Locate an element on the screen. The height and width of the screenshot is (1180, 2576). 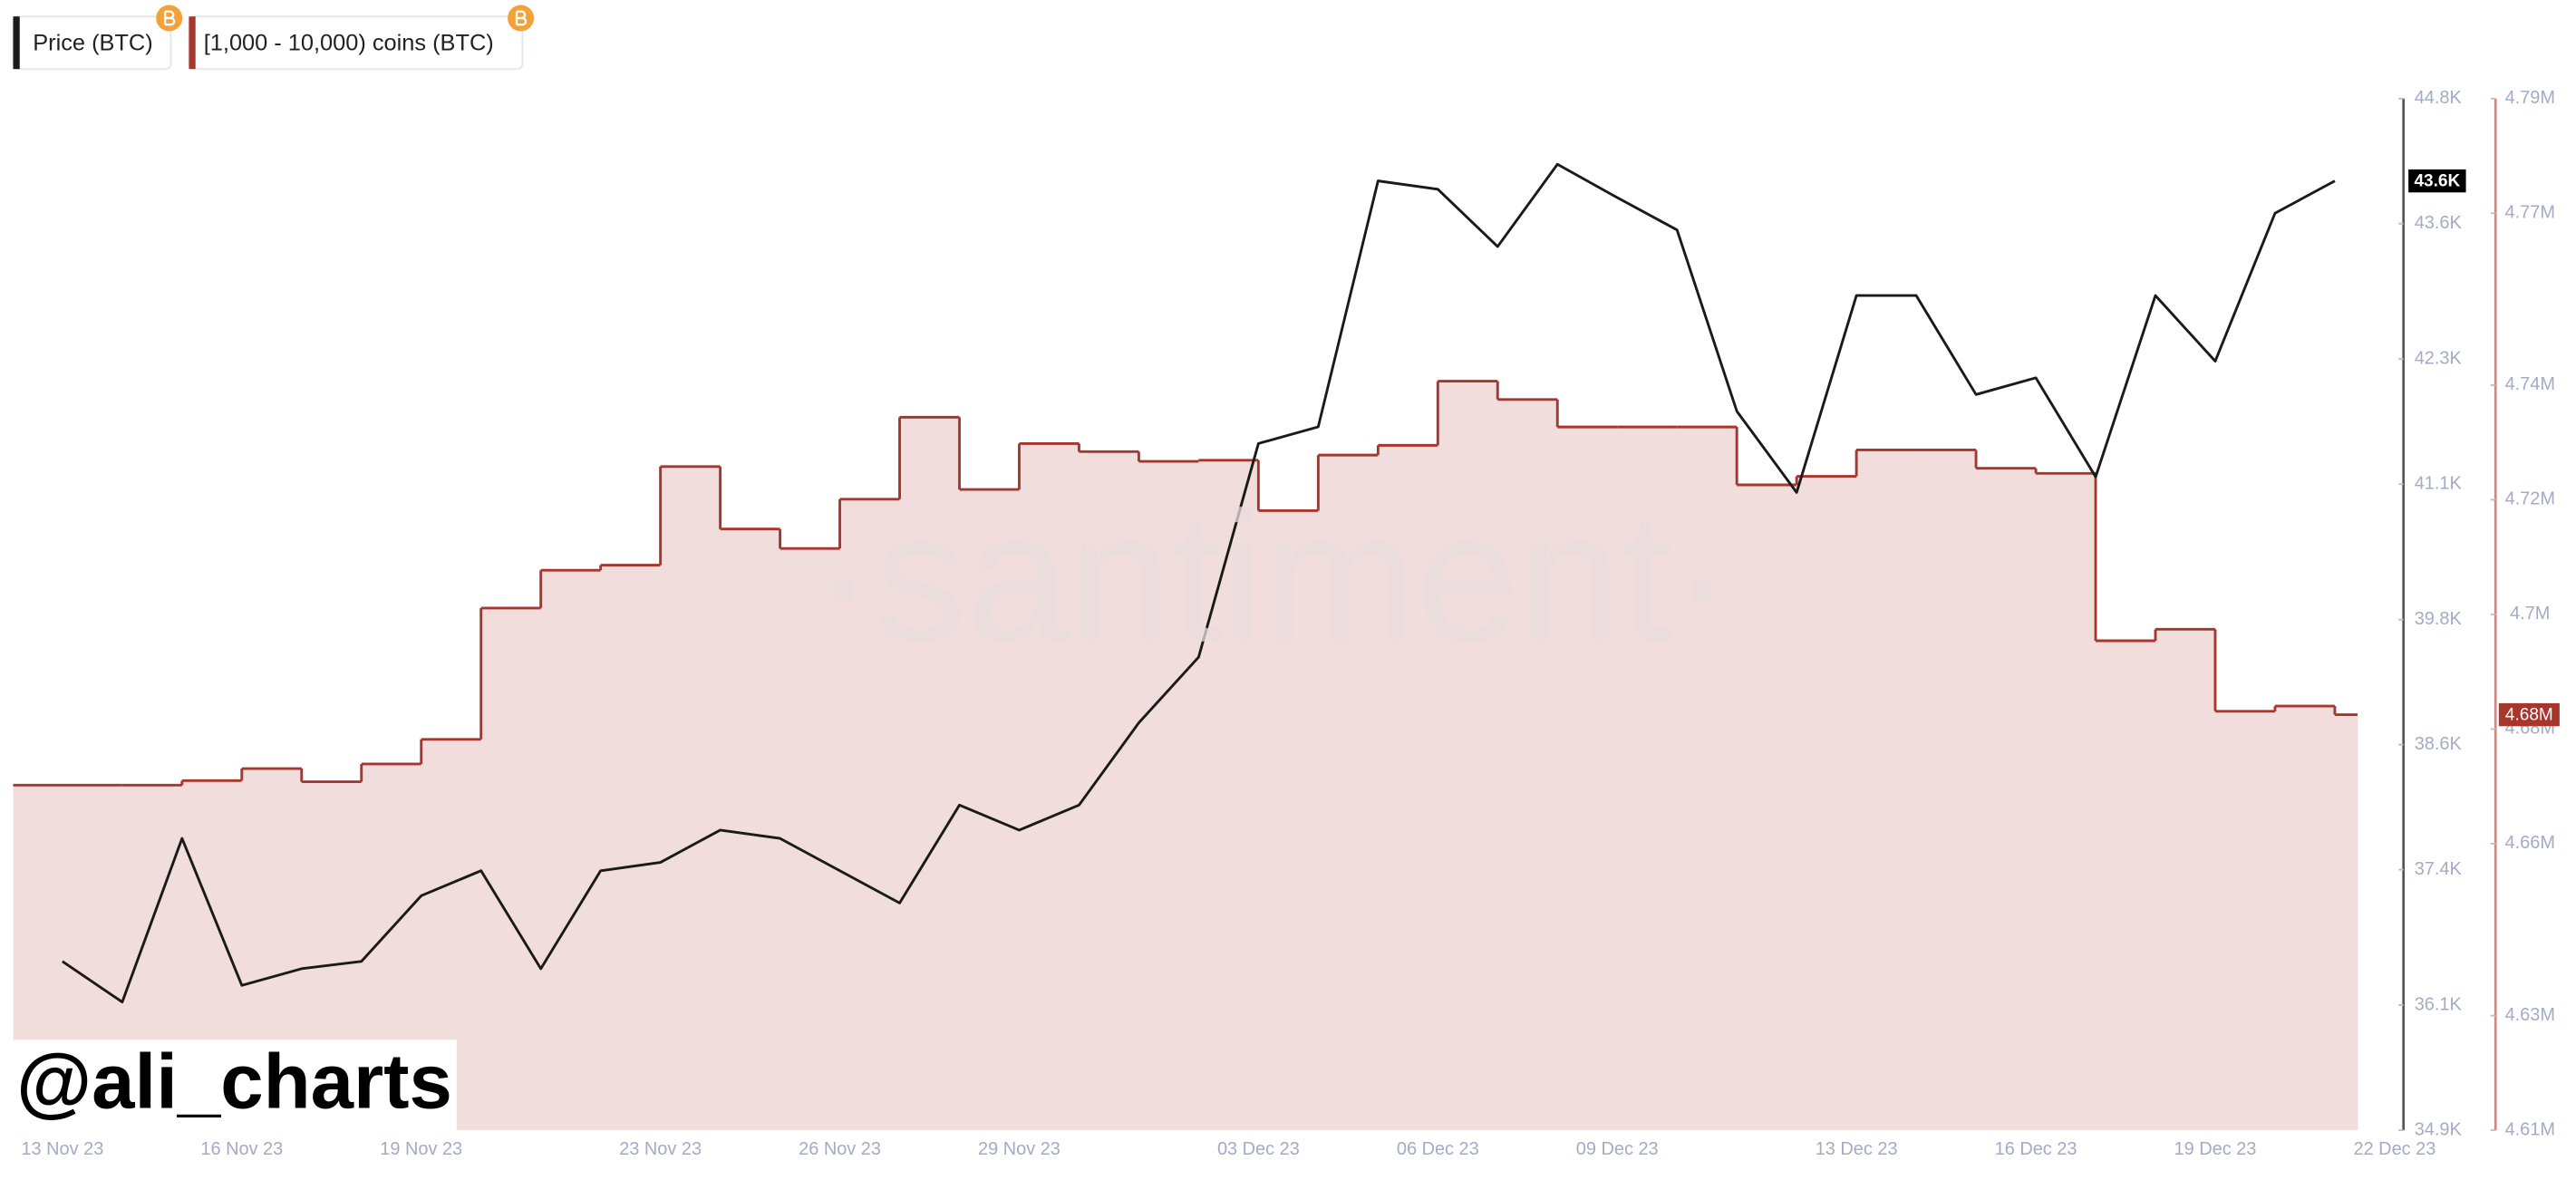
y2-tick-label: 4.74M is located at coordinates (2530, 384).